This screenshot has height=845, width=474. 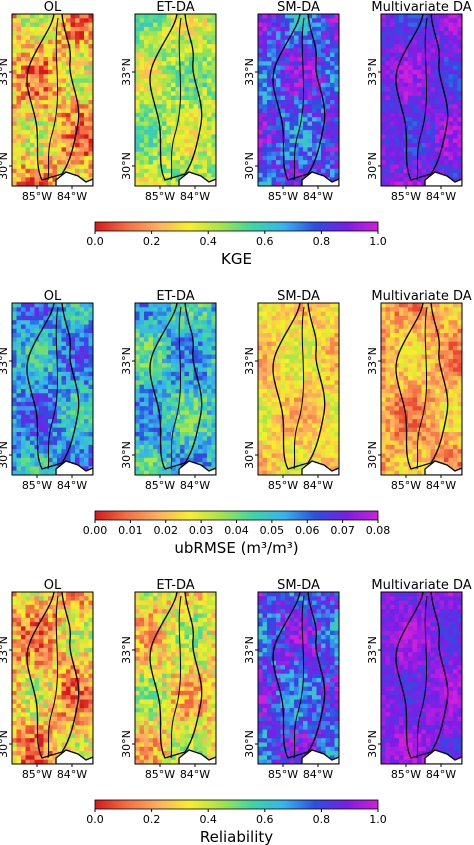 I want to click on heatmap-cells, so click(x=298, y=389).